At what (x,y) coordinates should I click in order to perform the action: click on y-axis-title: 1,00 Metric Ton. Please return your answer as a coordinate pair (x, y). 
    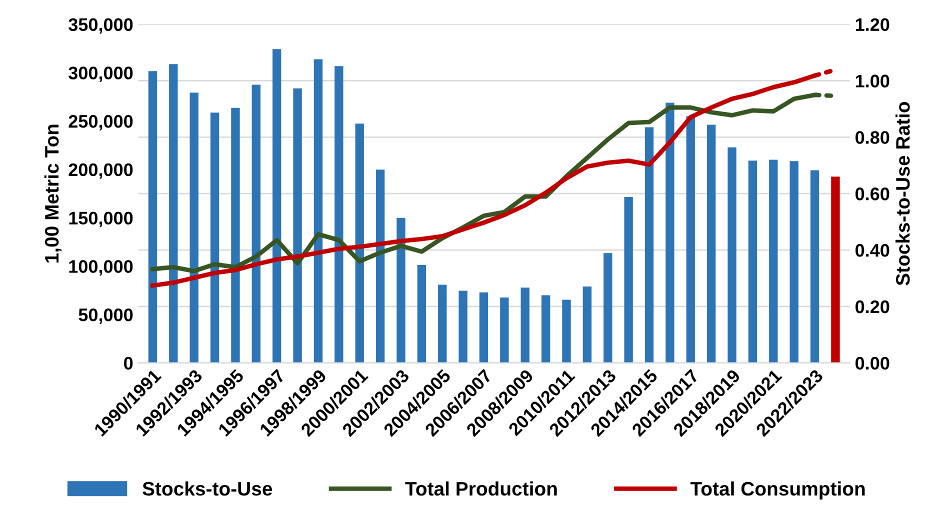
    Looking at the image, I should click on (53, 193).